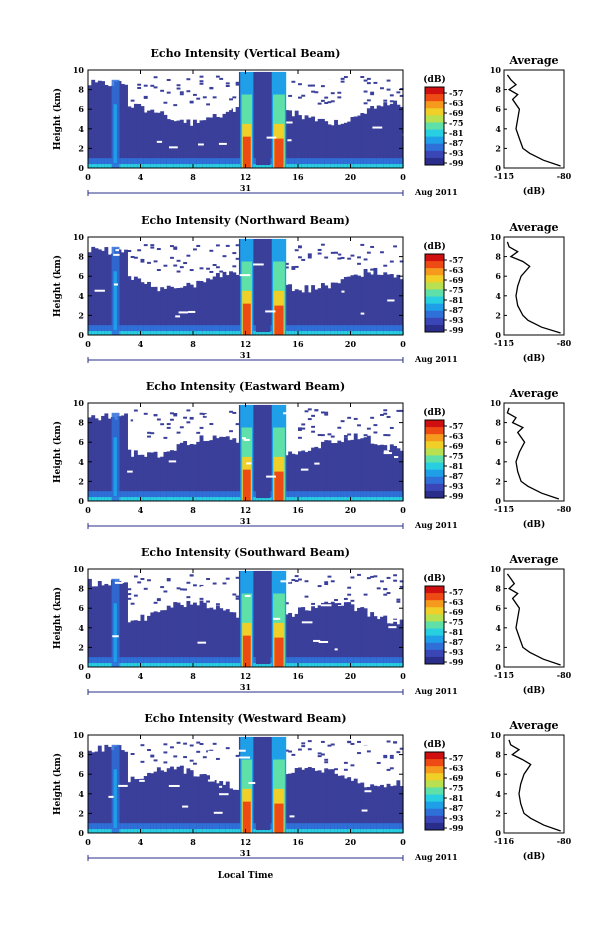  Describe the element at coordinates (434, 412) in the screenshot. I see `colorbar-title: (dB)` at that location.